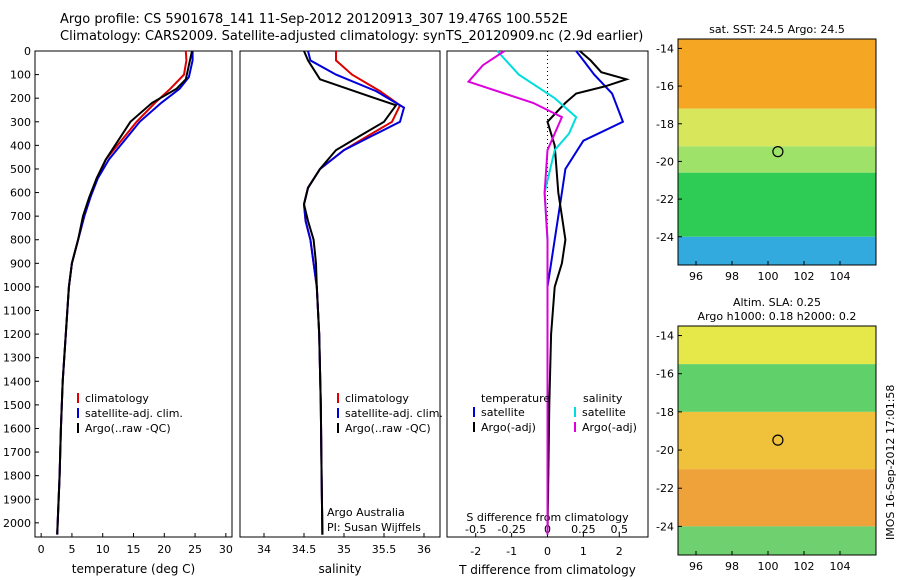 The height and width of the screenshot is (580, 900). What do you see at coordinates (511, 529) in the screenshot?
I see `difference-panel-s-tick-label: -0.25` at bounding box center [511, 529].